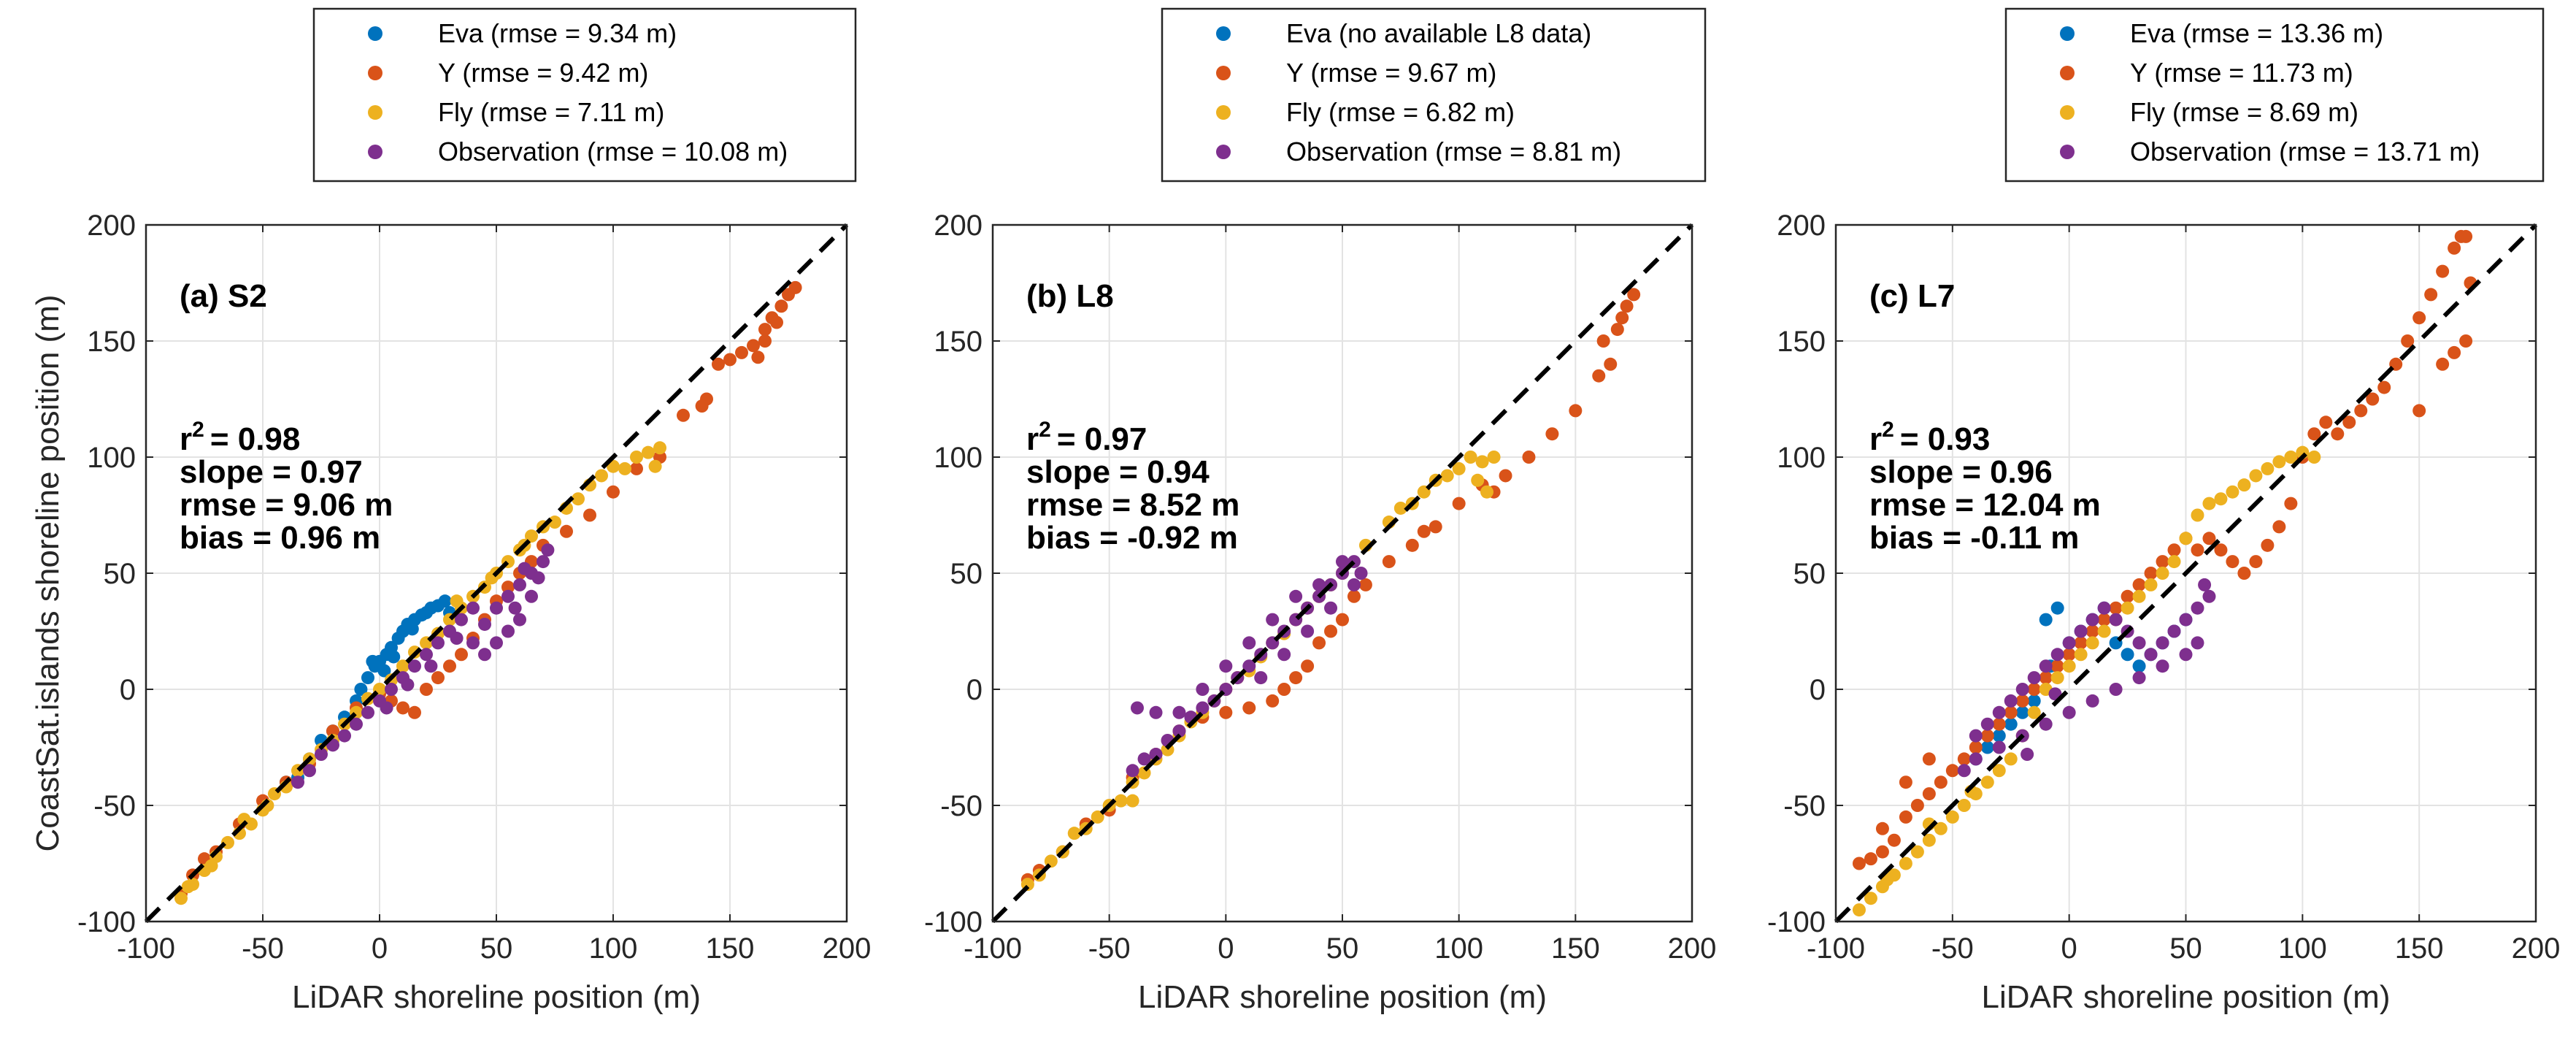 The image size is (2576, 1042). I want to click on legend-entry: Eva (rmse = 9.34 m), so click(557, 33).